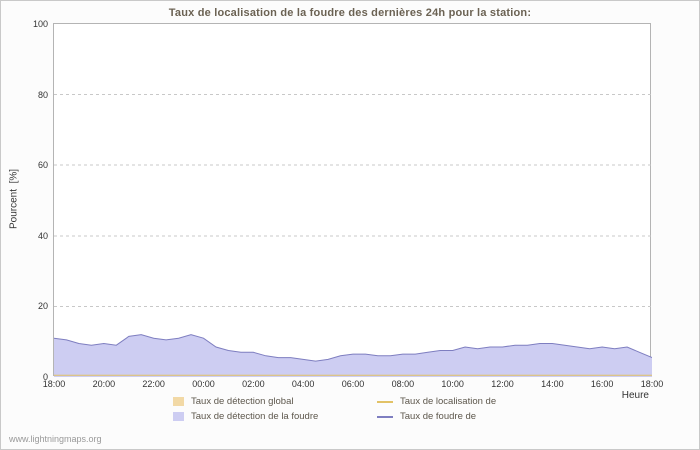 The width and height of the screenshot is (700, 450). I want to click on legend-swatch-foudre, so click(385, 416).